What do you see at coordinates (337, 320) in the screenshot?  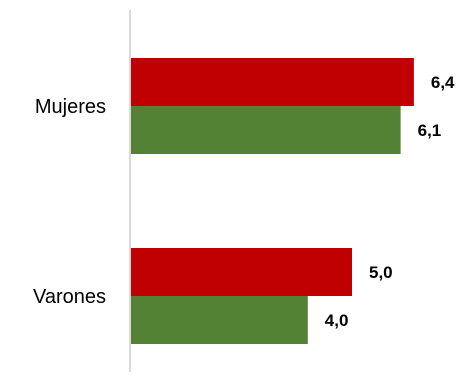 I see `data-label-varones-2: 4,0` at bounding box center [337, 320].